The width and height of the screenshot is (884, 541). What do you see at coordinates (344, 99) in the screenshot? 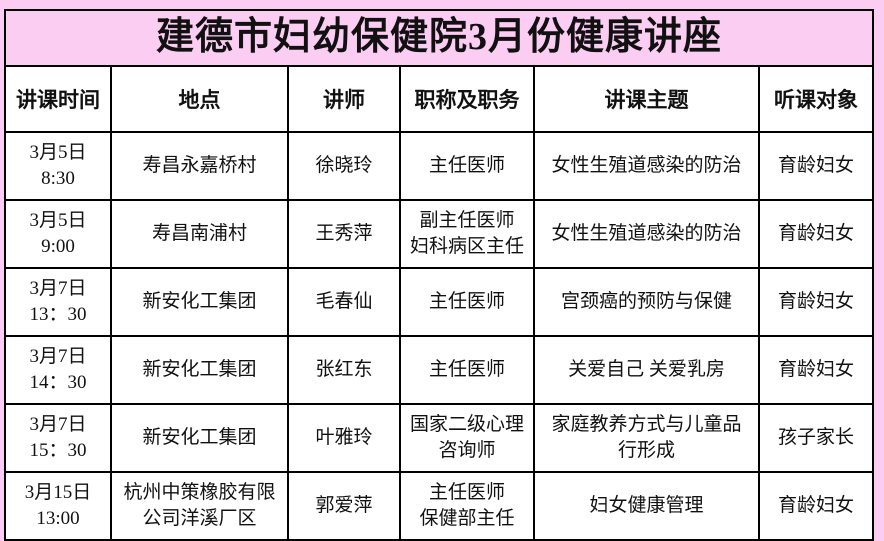
I see `column-header-2: 讲师` at bounding box center [344, 99].